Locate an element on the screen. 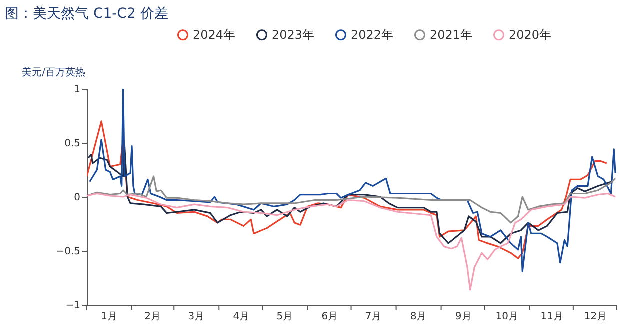  x-tick-label: 3月 is located at coordinates (196, 317).